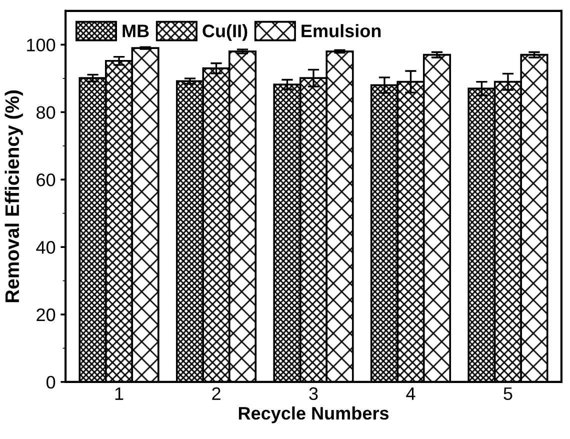  I want to click on x-tick-label: 5, so click(508, 393).